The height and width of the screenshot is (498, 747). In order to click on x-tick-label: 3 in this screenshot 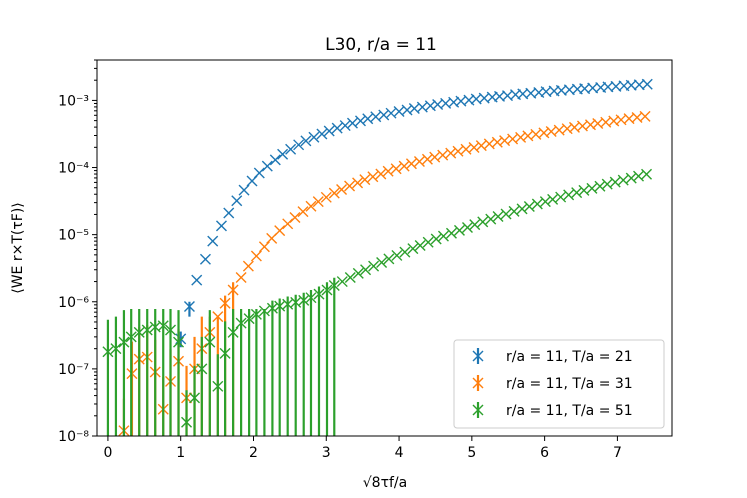, I will do `click(326, 453)`.